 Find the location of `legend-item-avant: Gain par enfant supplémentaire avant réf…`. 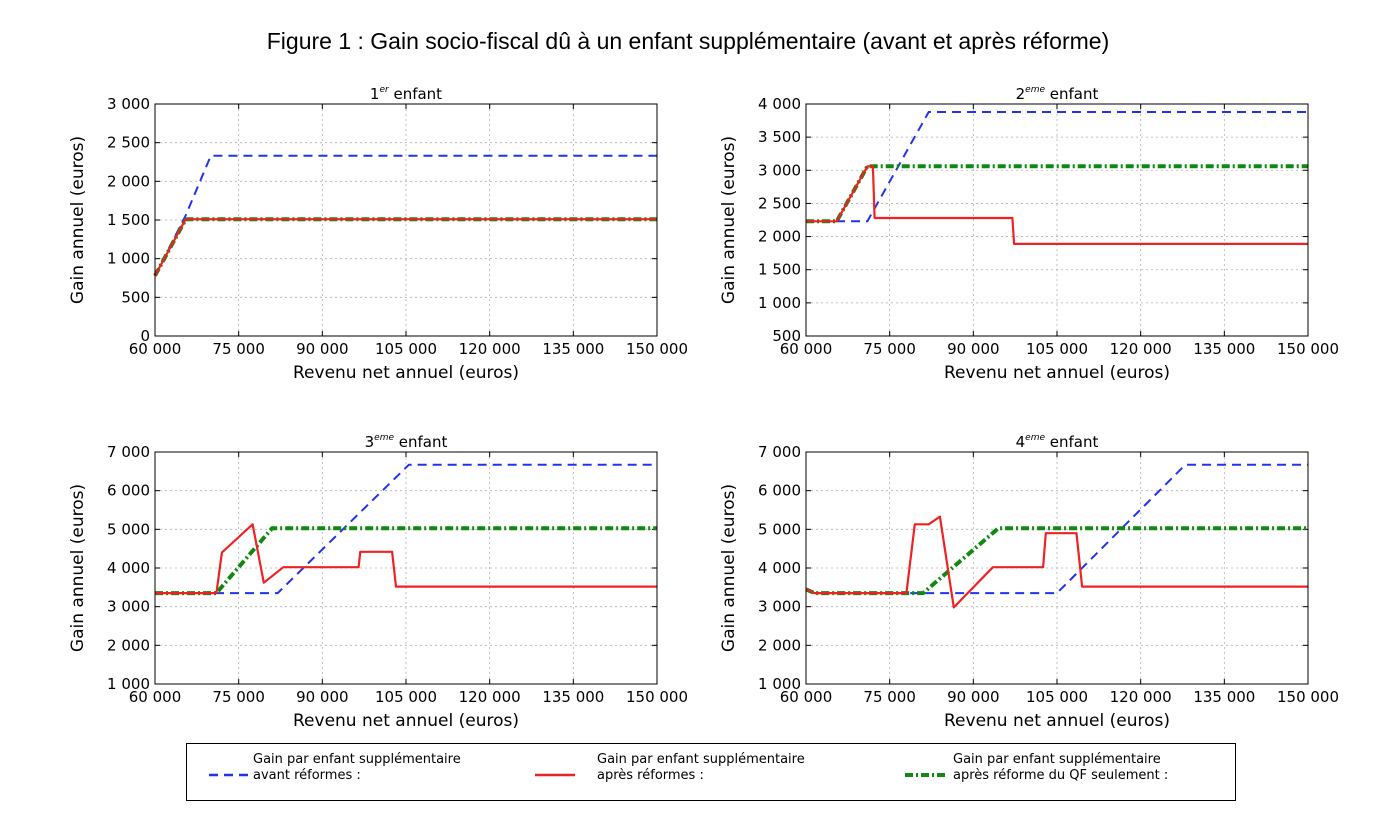

legend-item-avant: Gain par enfant supplémentaire avant réf… is located at coordinates (357, 768).